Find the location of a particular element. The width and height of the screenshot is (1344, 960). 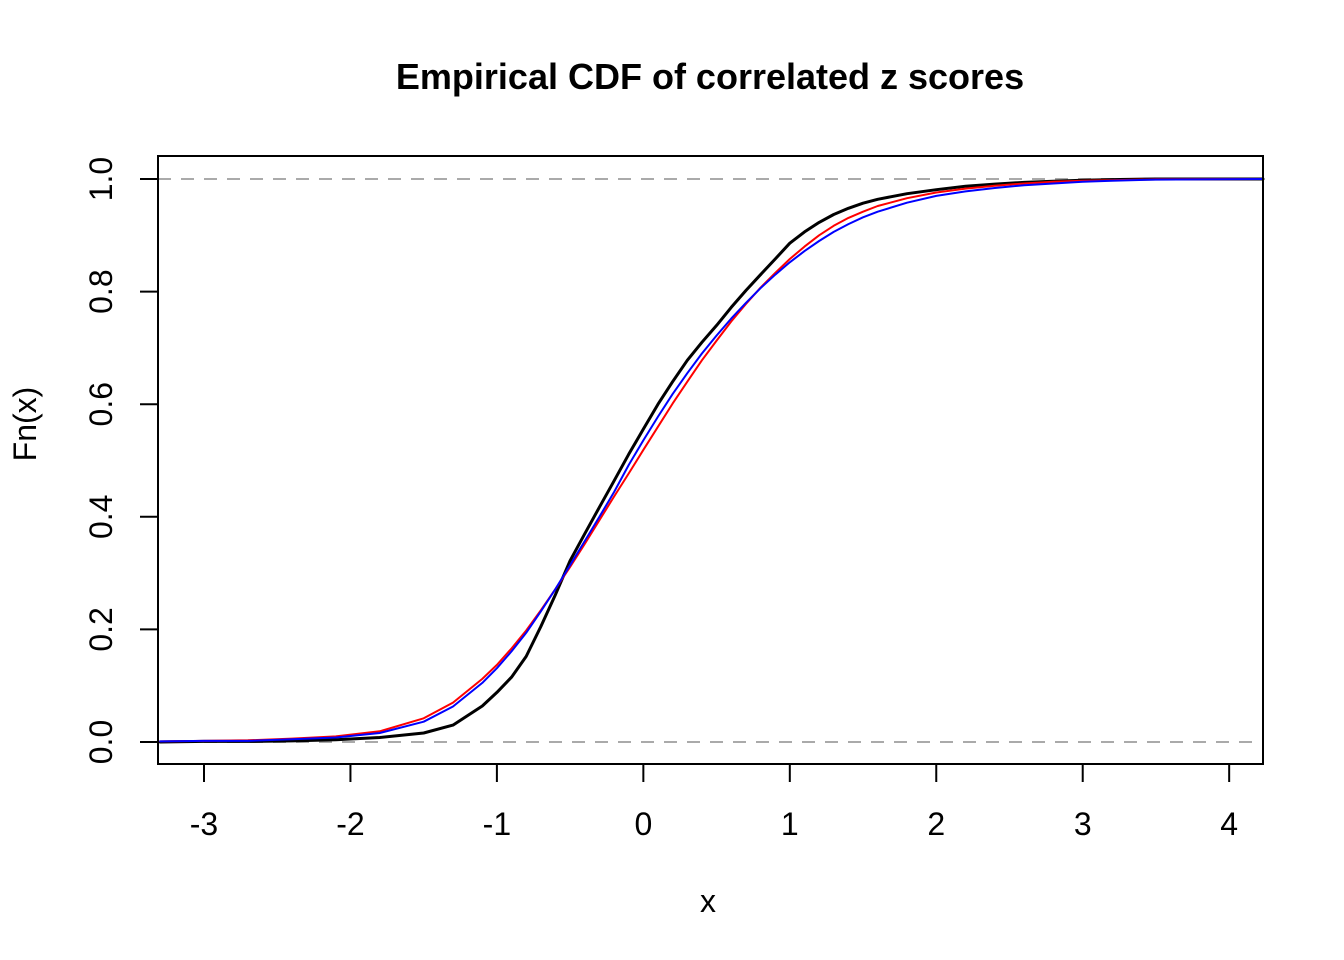

x-tick-label: 3 is located at coordinates (1083, 824).